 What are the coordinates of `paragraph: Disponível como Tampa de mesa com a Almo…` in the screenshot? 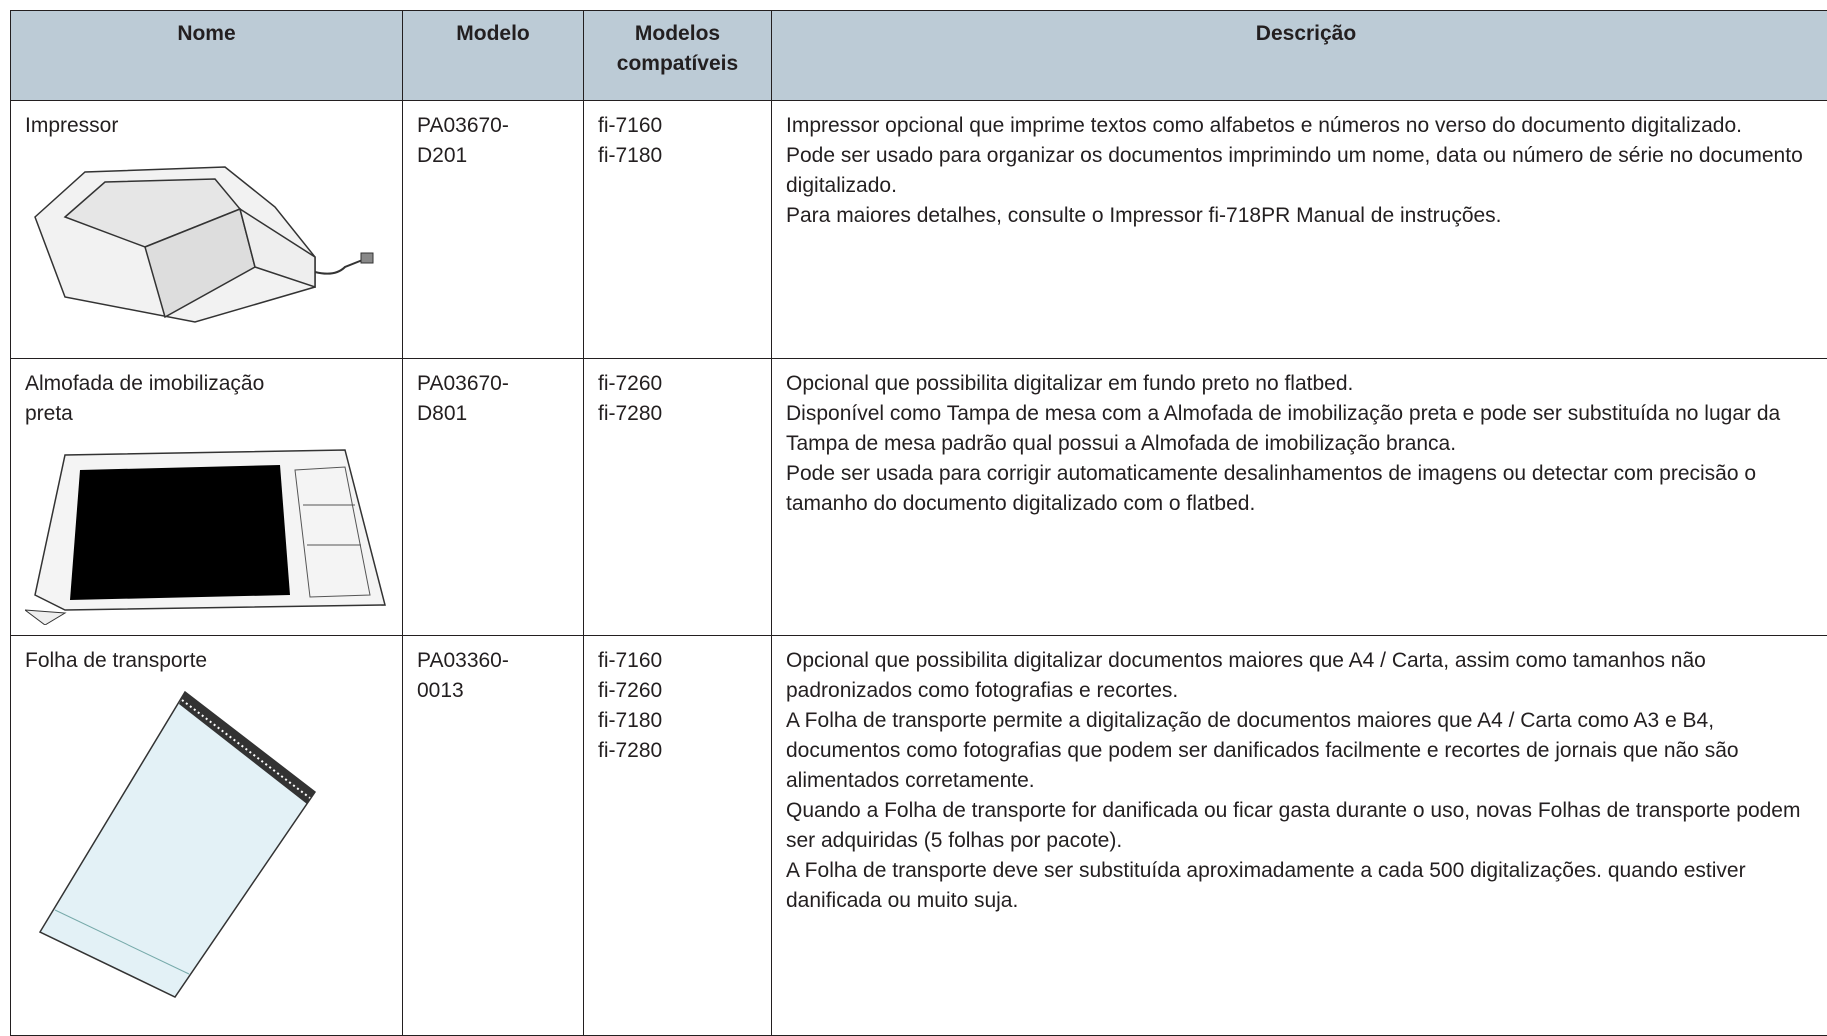 It's located at (1306, 429).